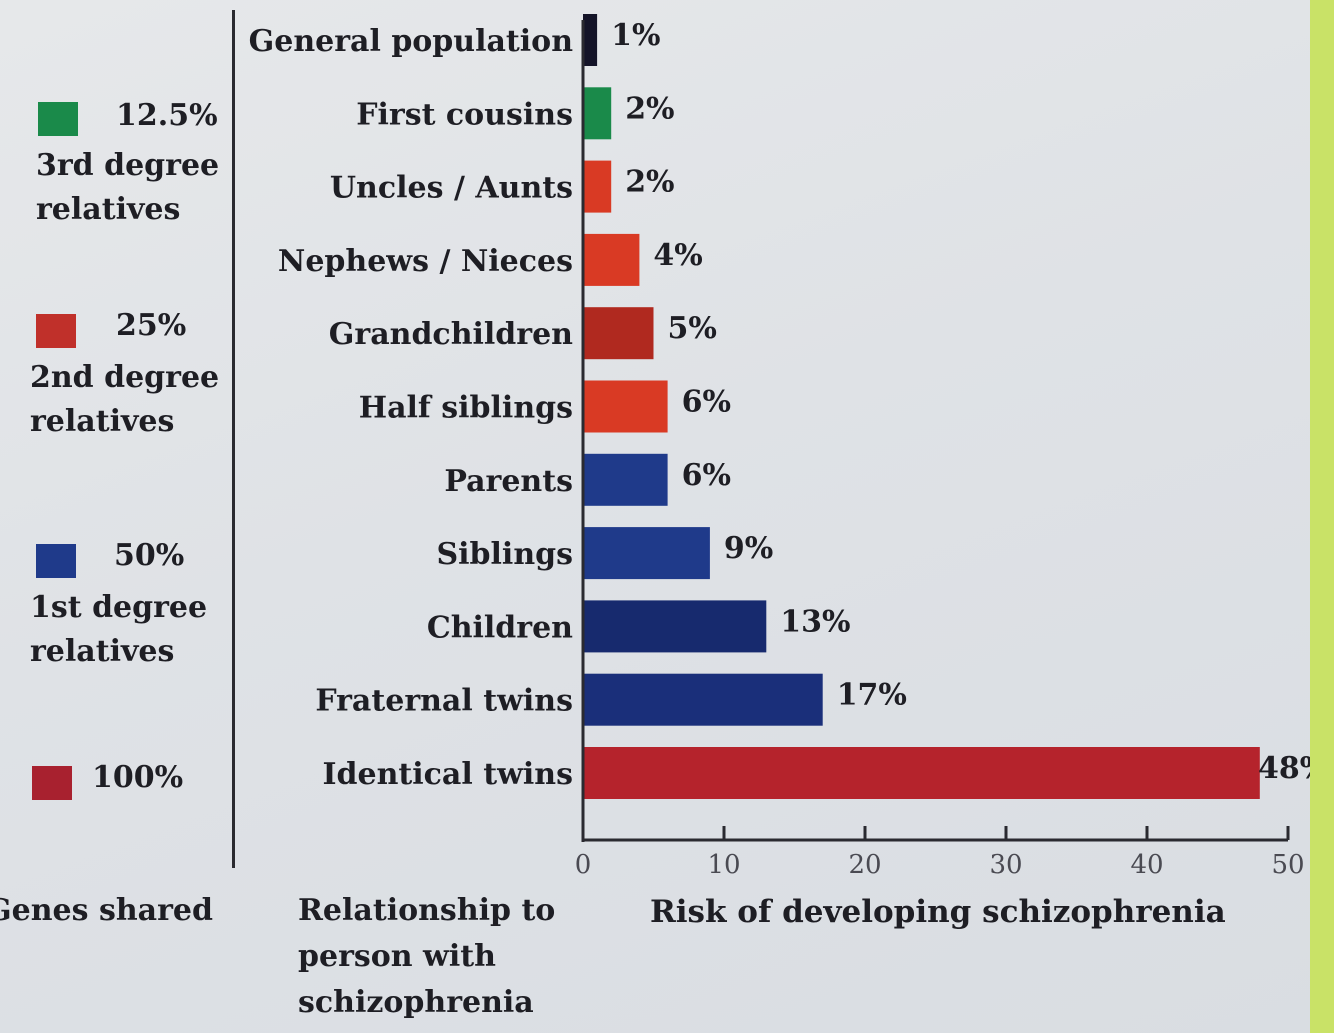 This screenshot has width=1334, height=1033. I want to click on legend-label: 2nd degree relatives, so click(125, 399).